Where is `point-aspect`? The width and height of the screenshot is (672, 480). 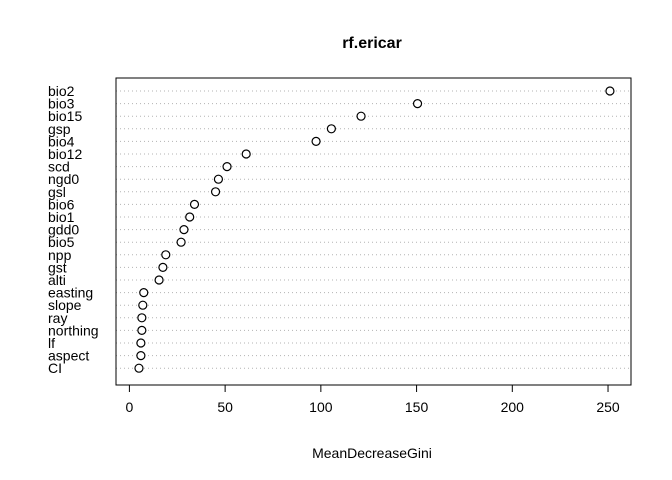
point-aspect is located at coordinates (141, 356).